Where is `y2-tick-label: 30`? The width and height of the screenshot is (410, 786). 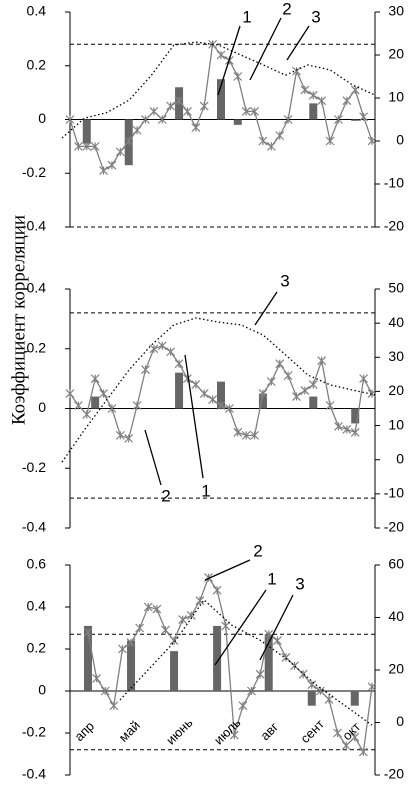 y2-tick-label: 30 is located at coordinates (396, 11).